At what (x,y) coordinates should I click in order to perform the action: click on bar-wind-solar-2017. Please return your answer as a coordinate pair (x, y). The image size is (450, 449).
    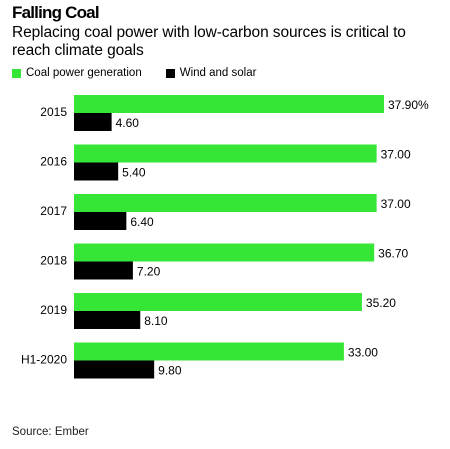
    Looking at the image, I should click on (100, 221).